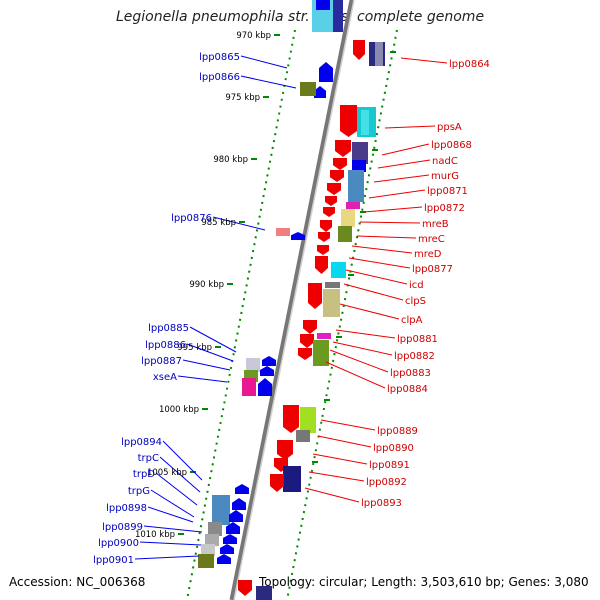 The image size is (600, 600). I want to click on gene-label-right: mreD, so click(428, 254).